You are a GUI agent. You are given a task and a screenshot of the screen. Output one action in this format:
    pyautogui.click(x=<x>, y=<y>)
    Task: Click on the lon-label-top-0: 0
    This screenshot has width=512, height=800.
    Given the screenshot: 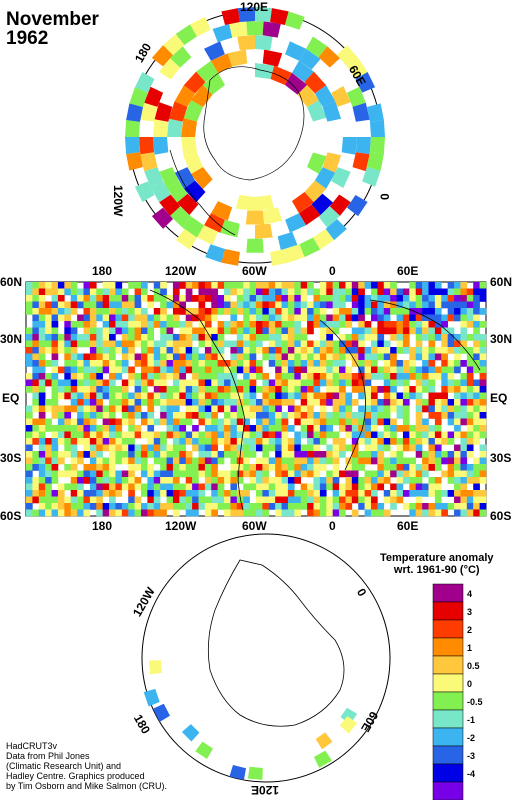 What is the action you would take?
    pyautogui.click(x=332, y=271)
    